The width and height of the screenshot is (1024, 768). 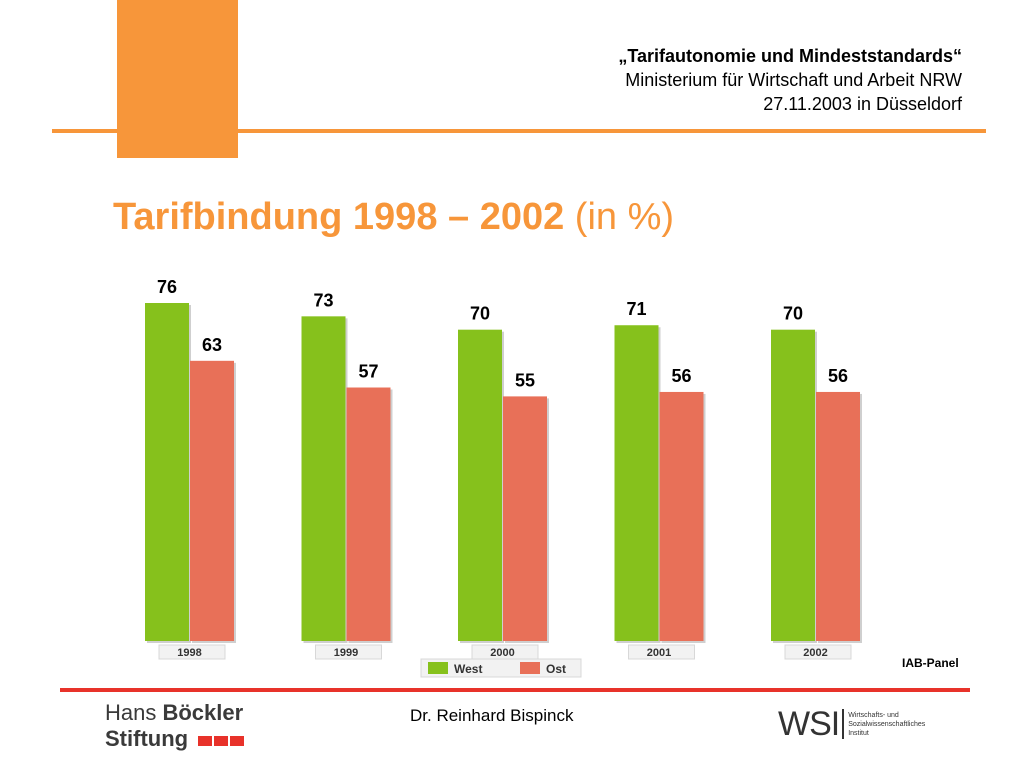 What do you see at coordinates (636, 483) in the screenshot?
I see `bar-west-2001` at bounding box center [636, 483].